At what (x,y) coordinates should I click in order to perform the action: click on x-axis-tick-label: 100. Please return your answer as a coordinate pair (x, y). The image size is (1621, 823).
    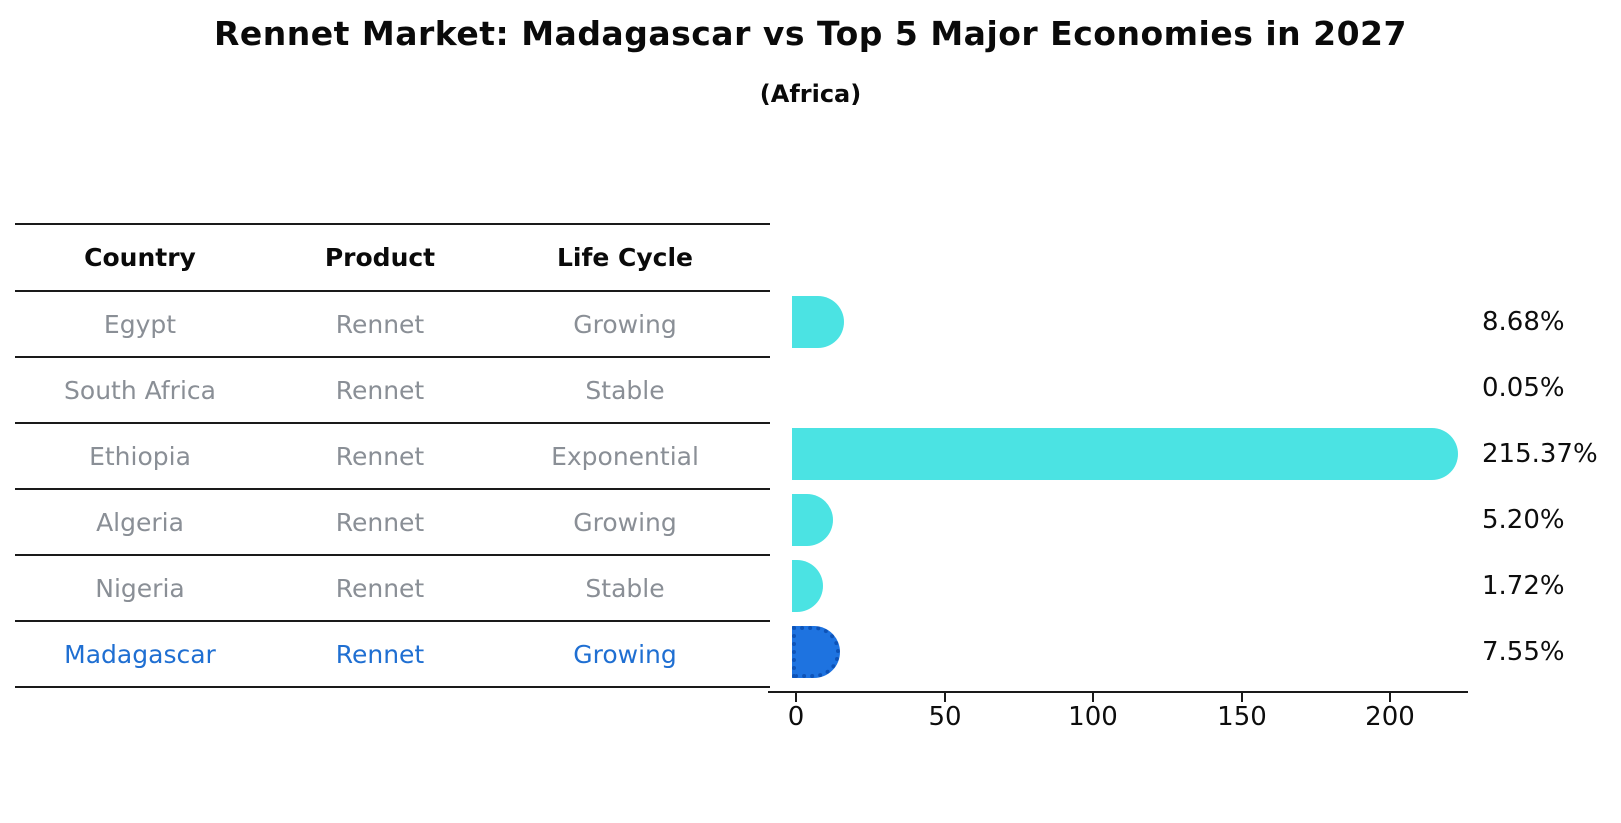
    Looking at the image, I should click on (1093, 717).